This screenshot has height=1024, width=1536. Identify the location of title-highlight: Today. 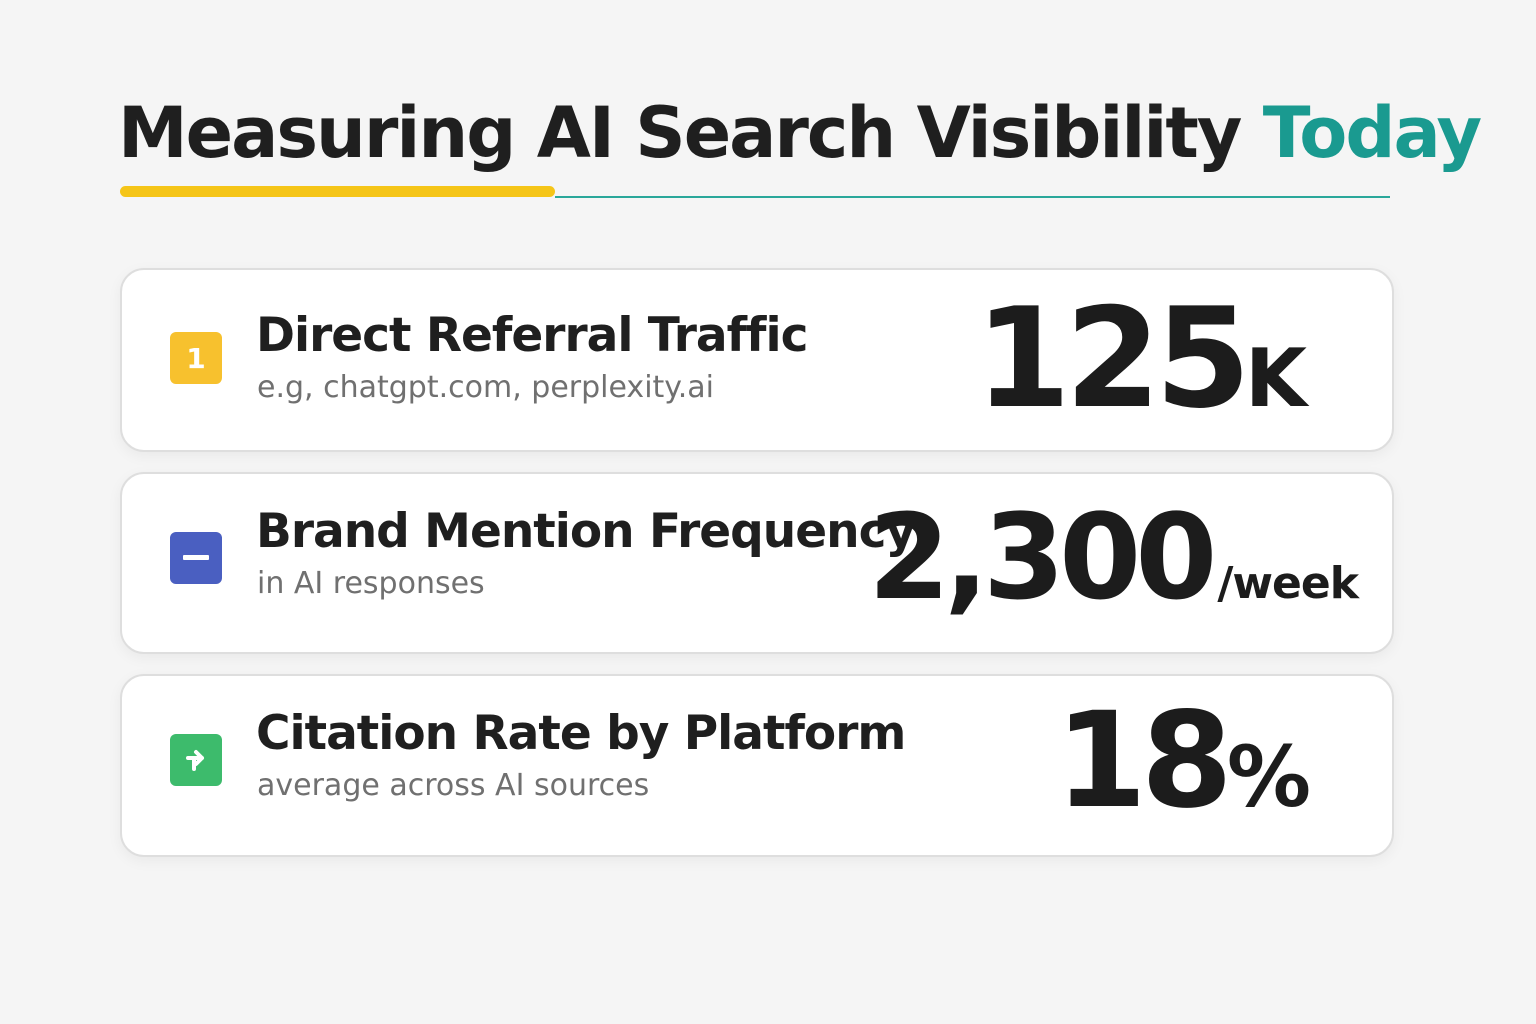
(1372, 133).